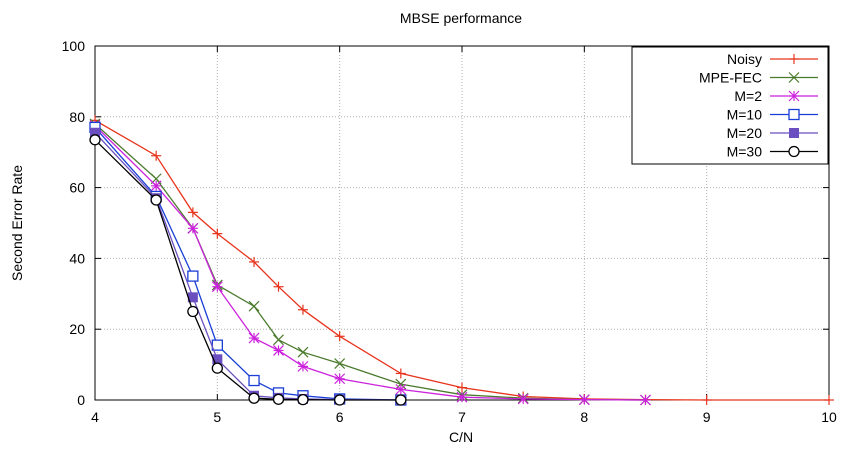 The height and width of the screenshot is (452, 842). What do you see at coordinates (77, 188) in the screenshot?
I see `y-tick-label: 60` at bounding box center [77, 188].